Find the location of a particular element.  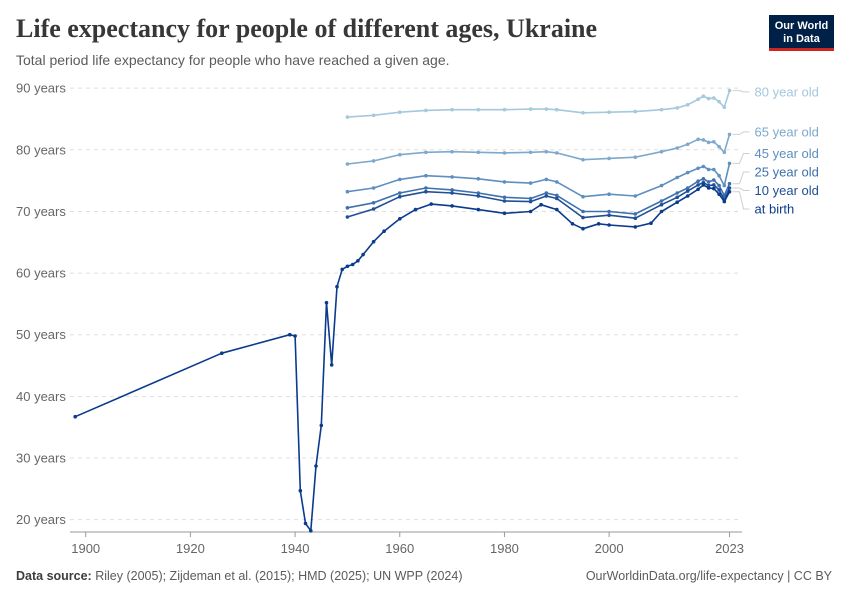

series-label: 10 year old is located at coordinates (787, 190).